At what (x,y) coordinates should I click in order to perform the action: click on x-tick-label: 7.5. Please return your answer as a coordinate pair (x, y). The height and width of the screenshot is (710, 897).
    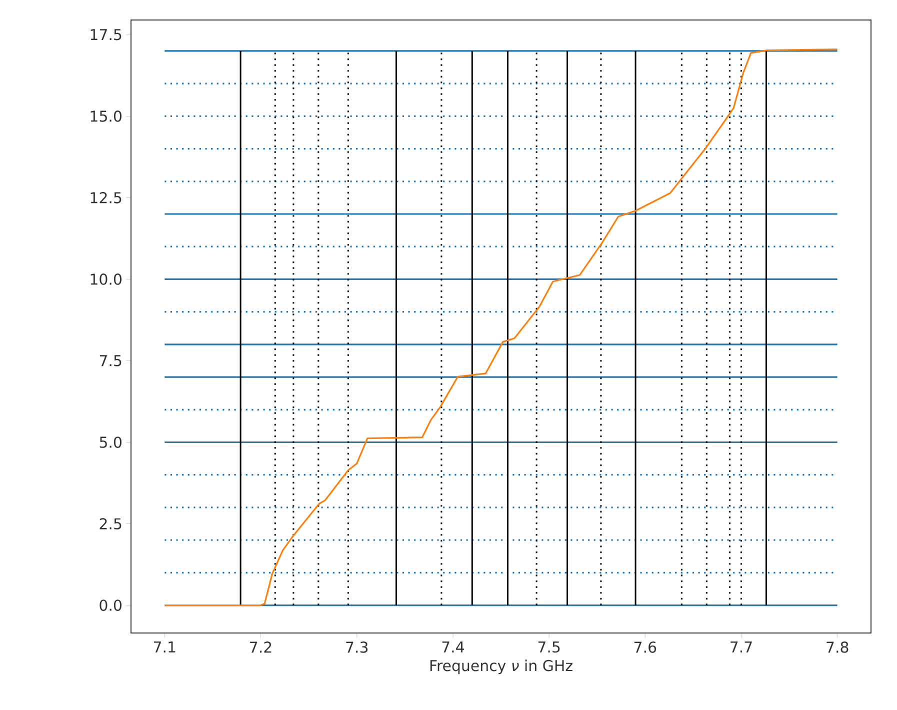
    Looking at the image, I should click on (549, 647).